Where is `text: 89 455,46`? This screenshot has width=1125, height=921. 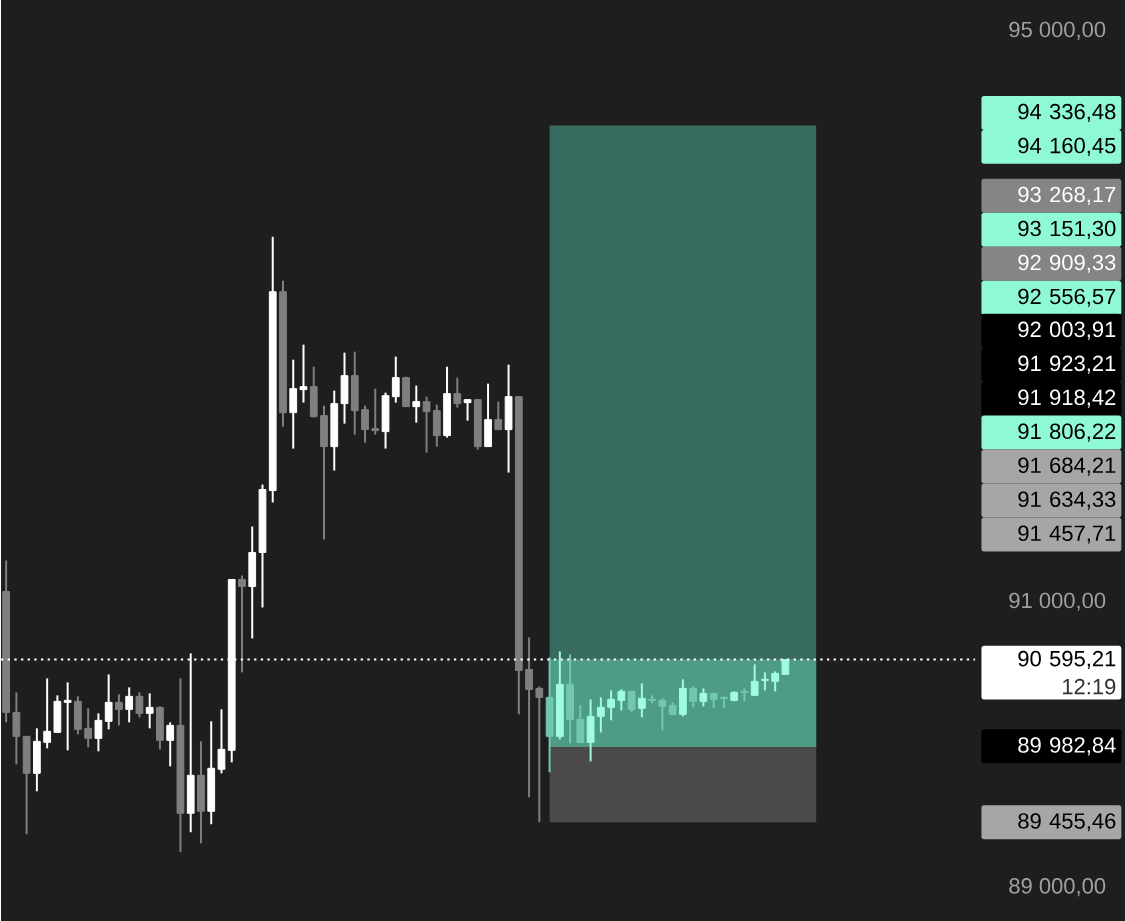 text: 89 455,46 is located at coordinates (1067, 822).